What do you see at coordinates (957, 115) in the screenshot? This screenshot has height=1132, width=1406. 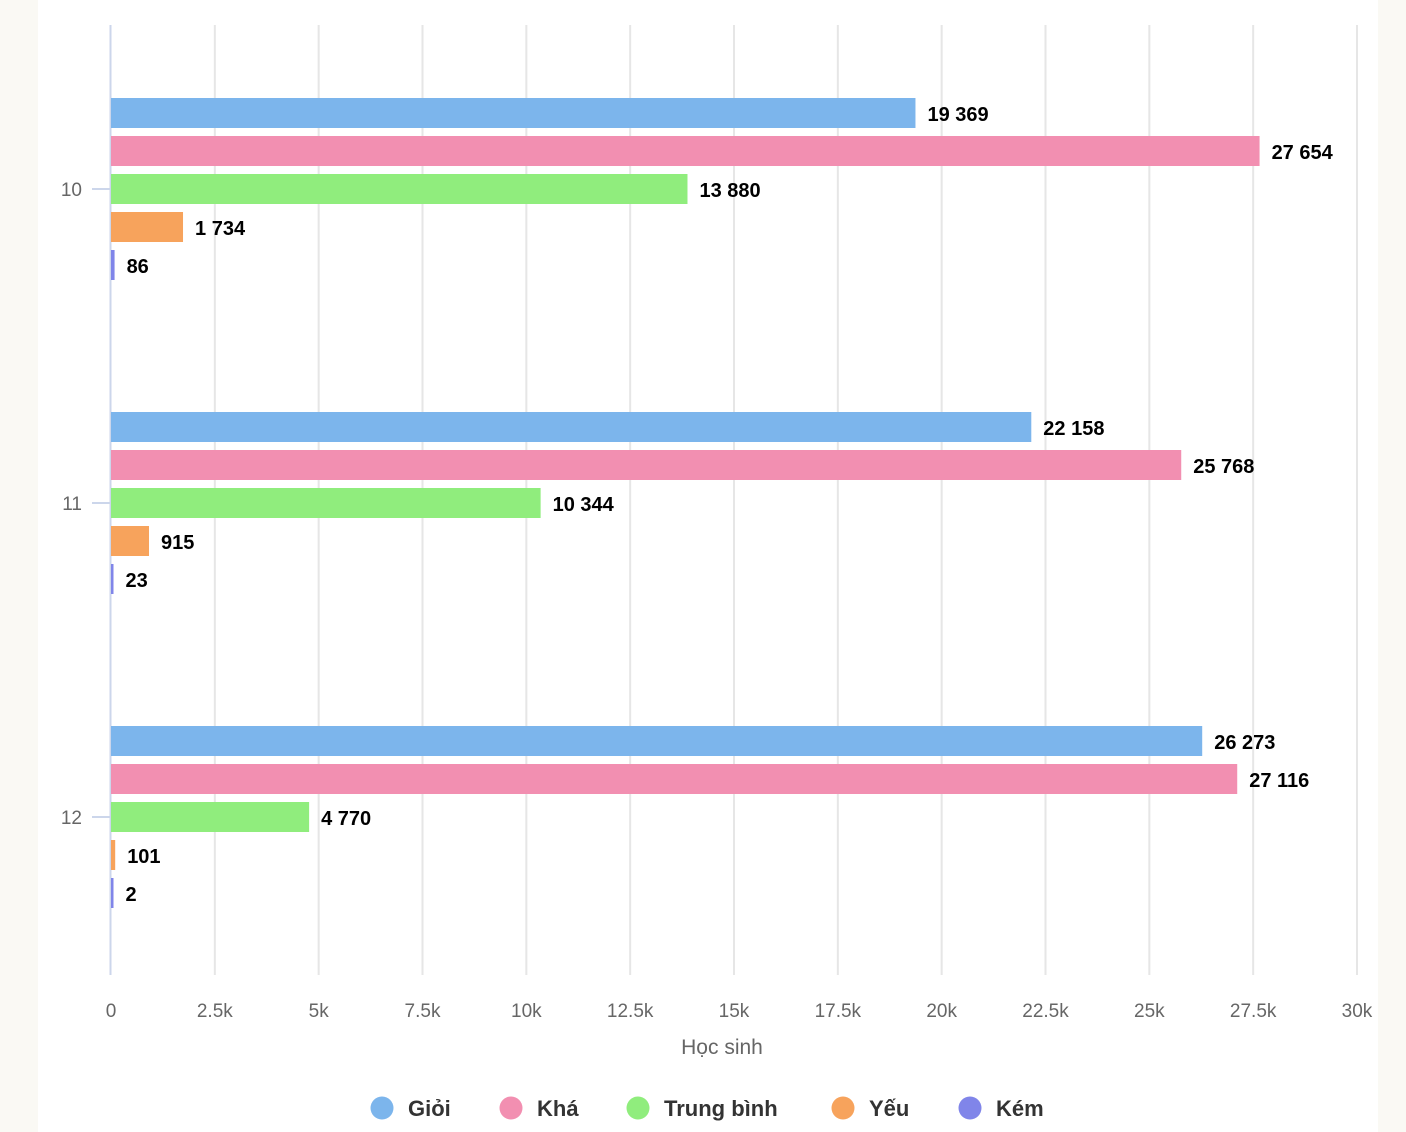 I see `data-label: 19 369` at bounding box center [957, 115].